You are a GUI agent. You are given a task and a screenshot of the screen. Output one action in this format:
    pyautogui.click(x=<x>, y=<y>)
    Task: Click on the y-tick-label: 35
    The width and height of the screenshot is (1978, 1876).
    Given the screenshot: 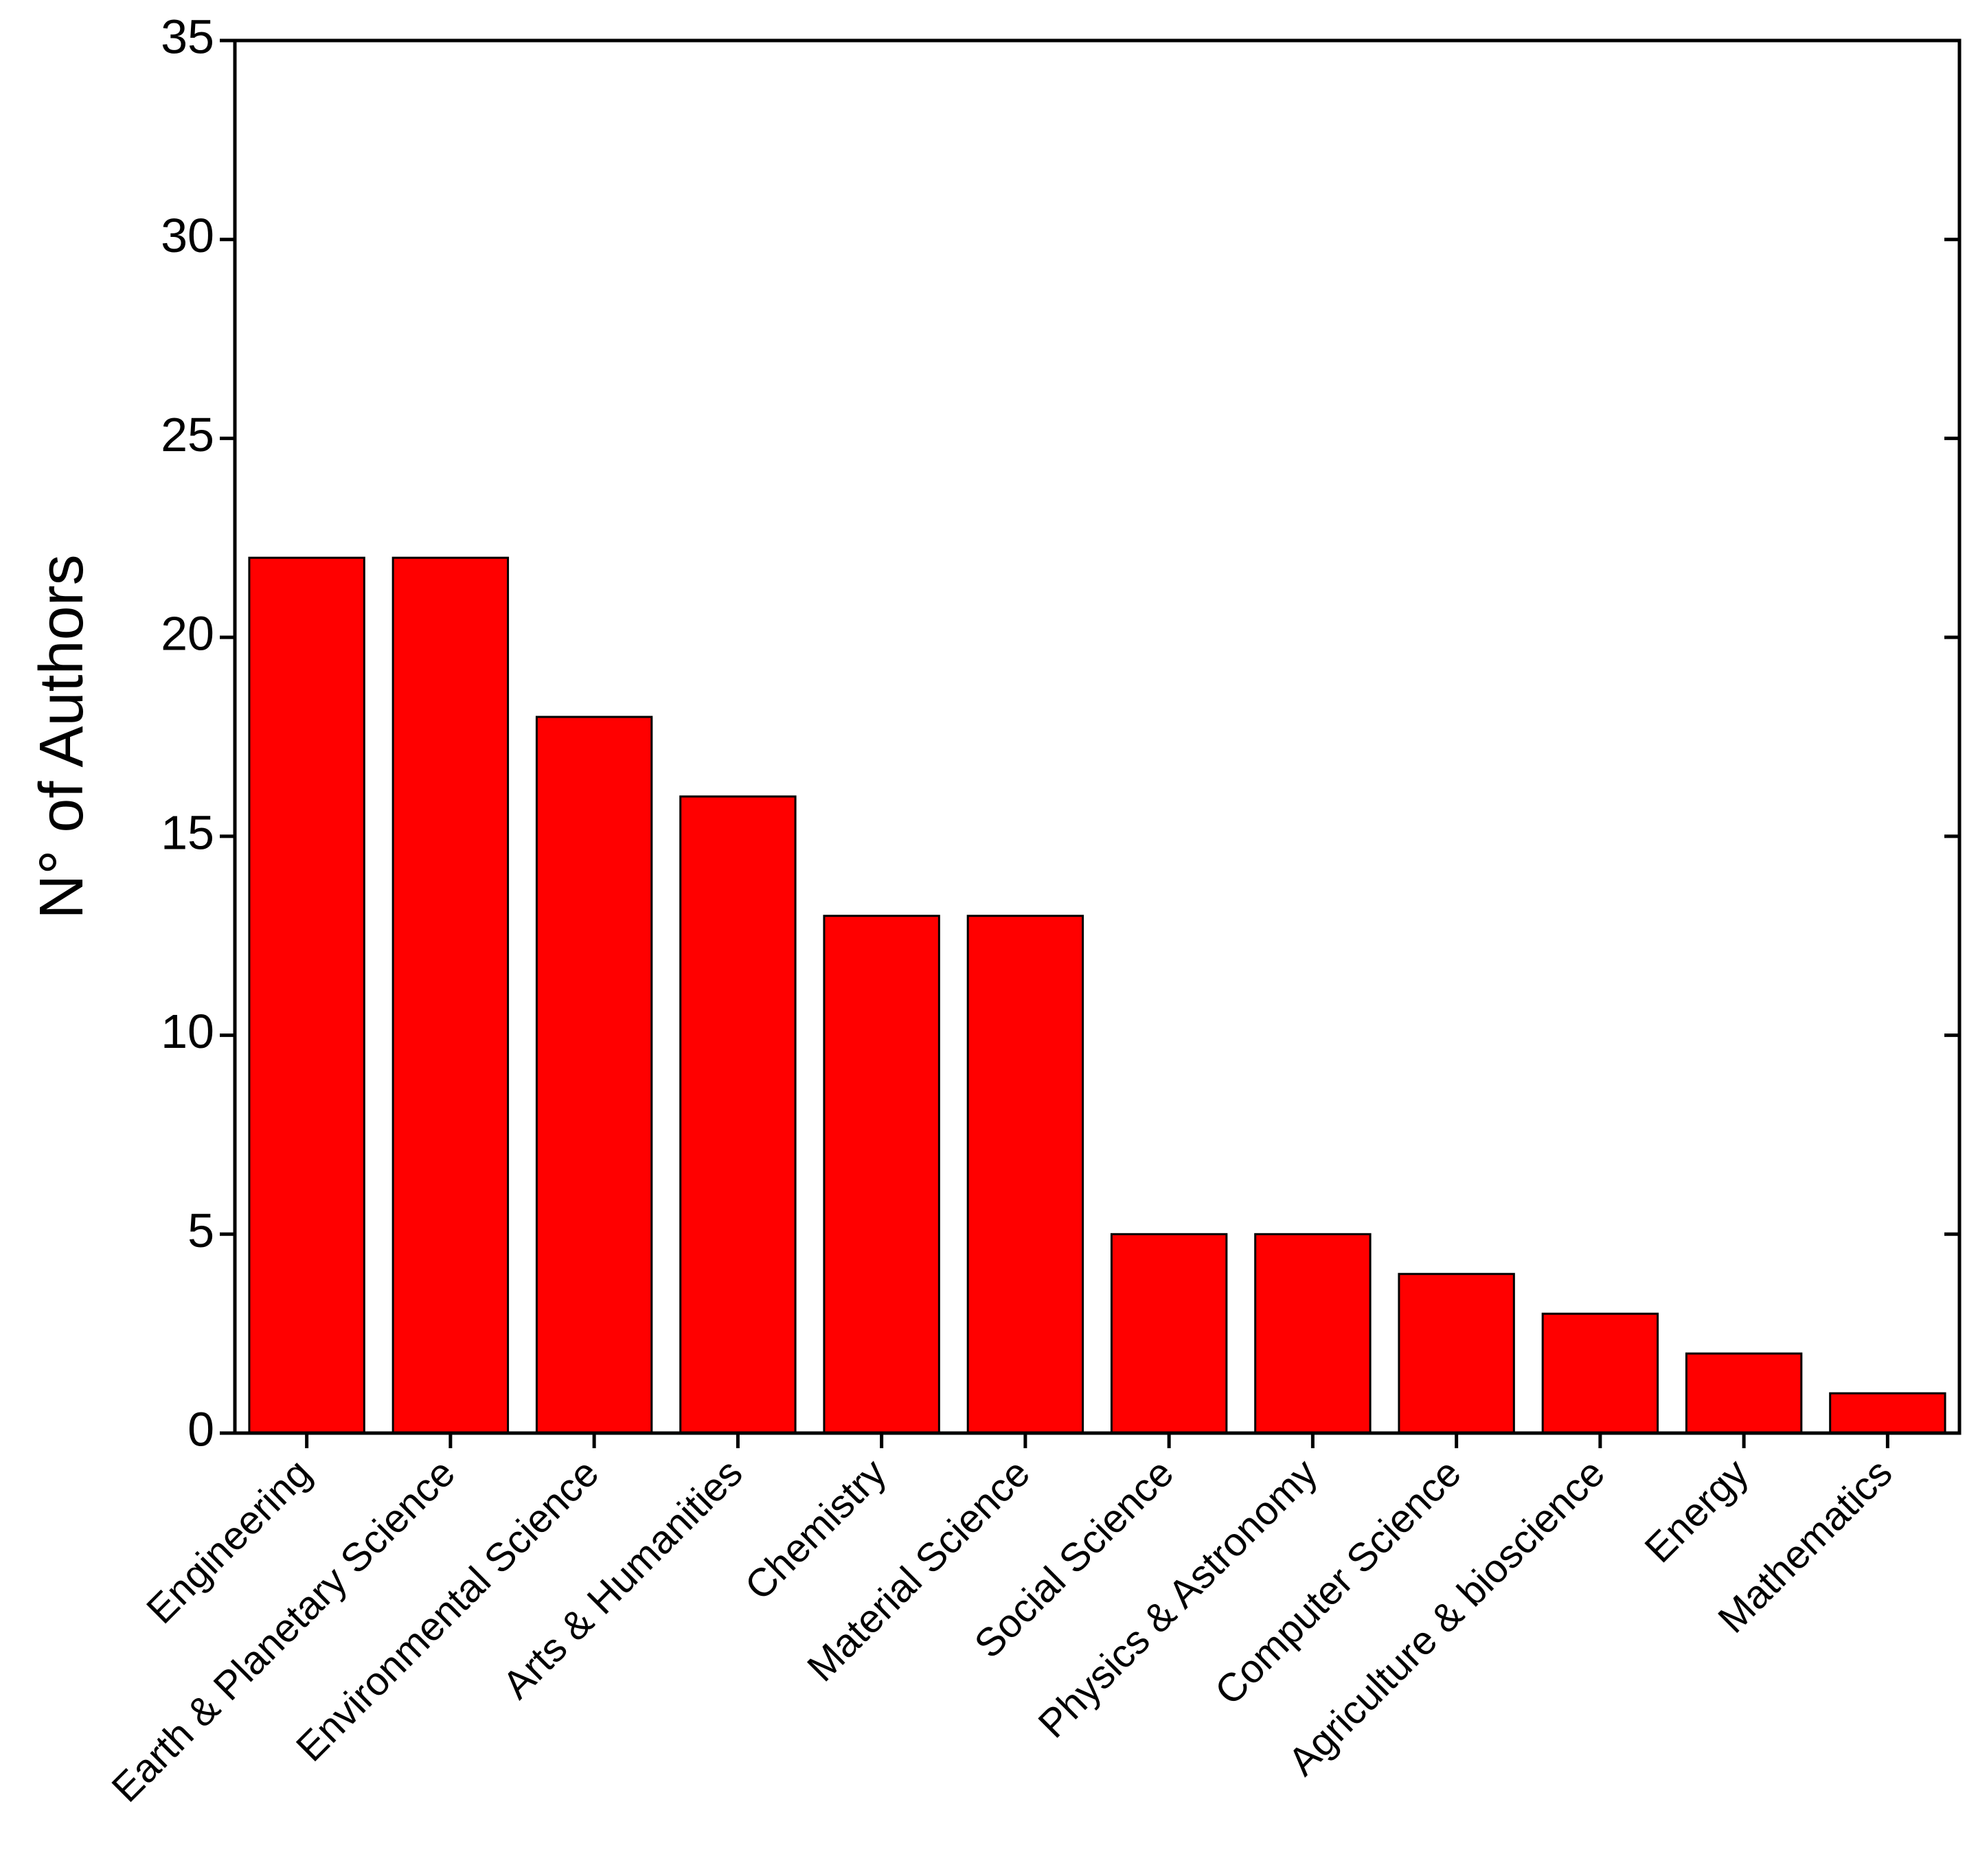 What is the action you would take?
    pyautogui.click(x=187, y=36)
    